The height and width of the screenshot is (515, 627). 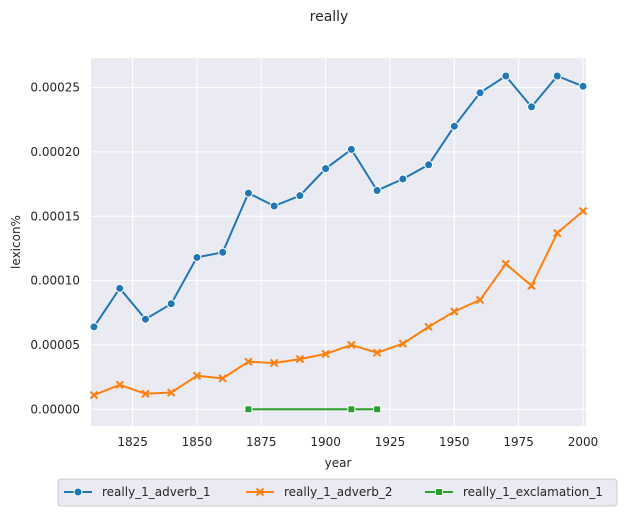 I want to click on legend-item: really_1_adverb_2, so click(x=319, y=492).